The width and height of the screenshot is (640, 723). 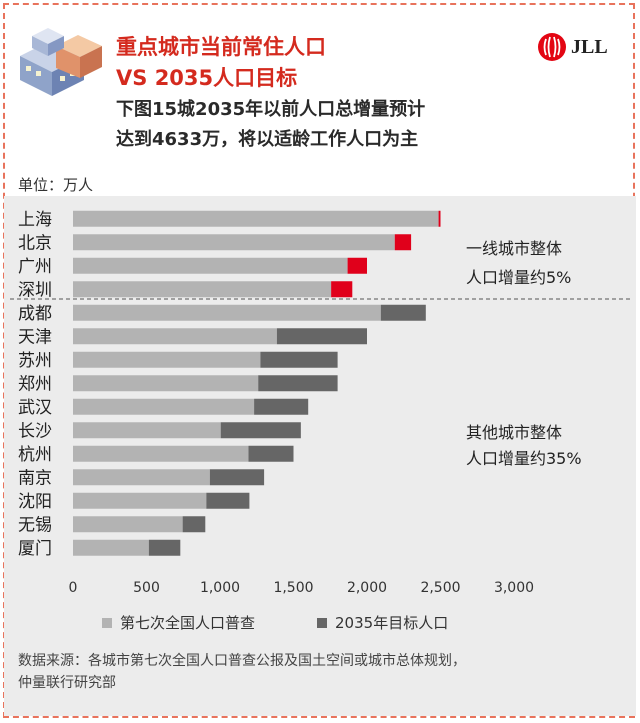 I want to click on jll-mark-icon, so click(x=552, y=47).